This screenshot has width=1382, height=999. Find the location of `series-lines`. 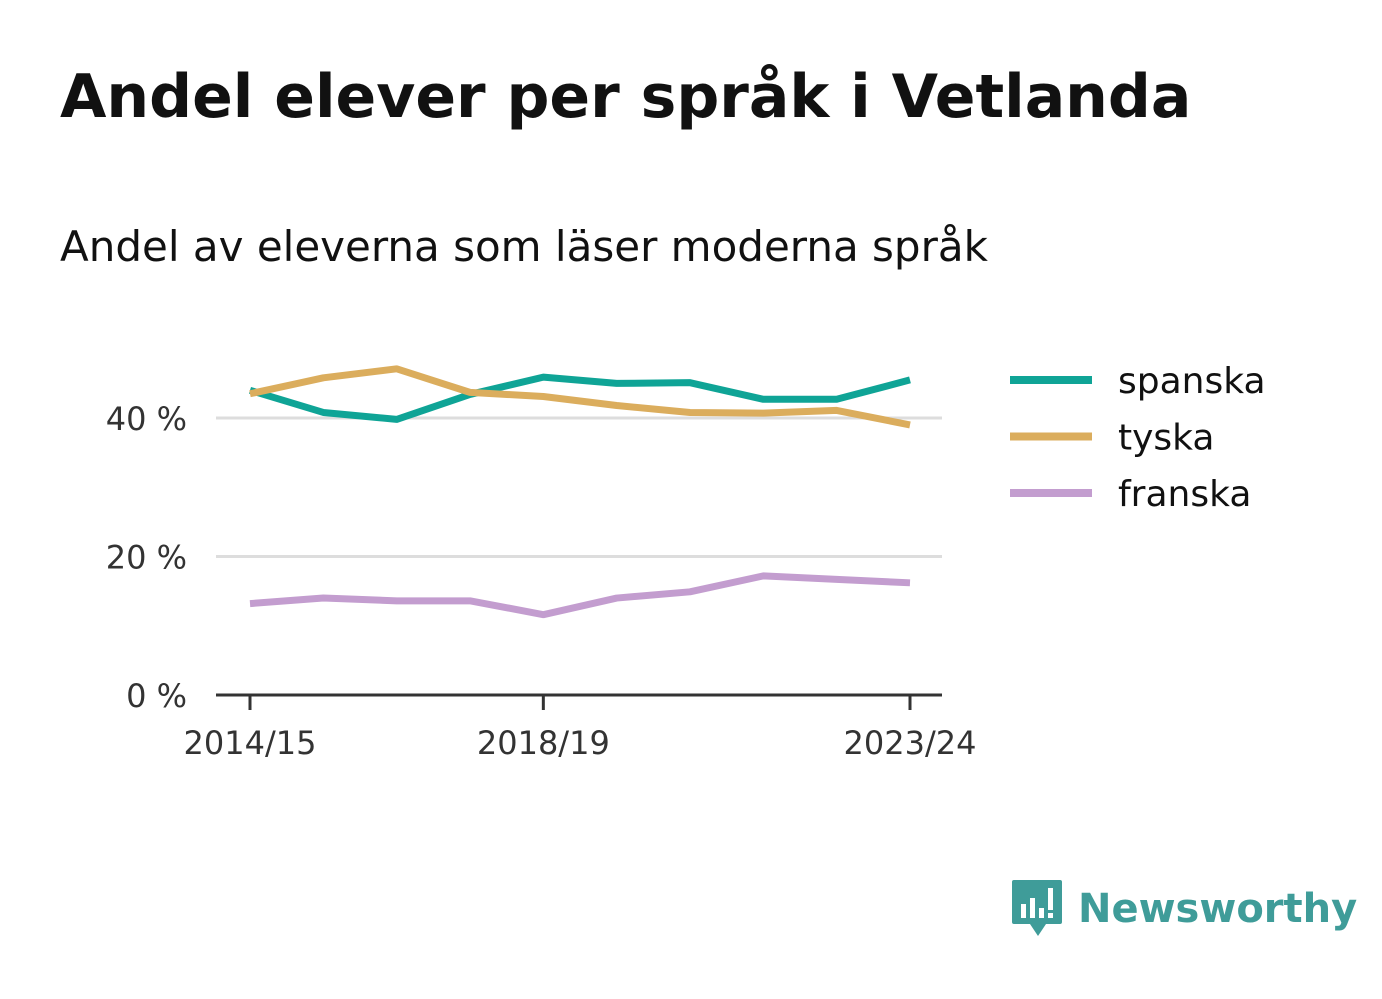

series-lines is located at coordinates (579, 492).